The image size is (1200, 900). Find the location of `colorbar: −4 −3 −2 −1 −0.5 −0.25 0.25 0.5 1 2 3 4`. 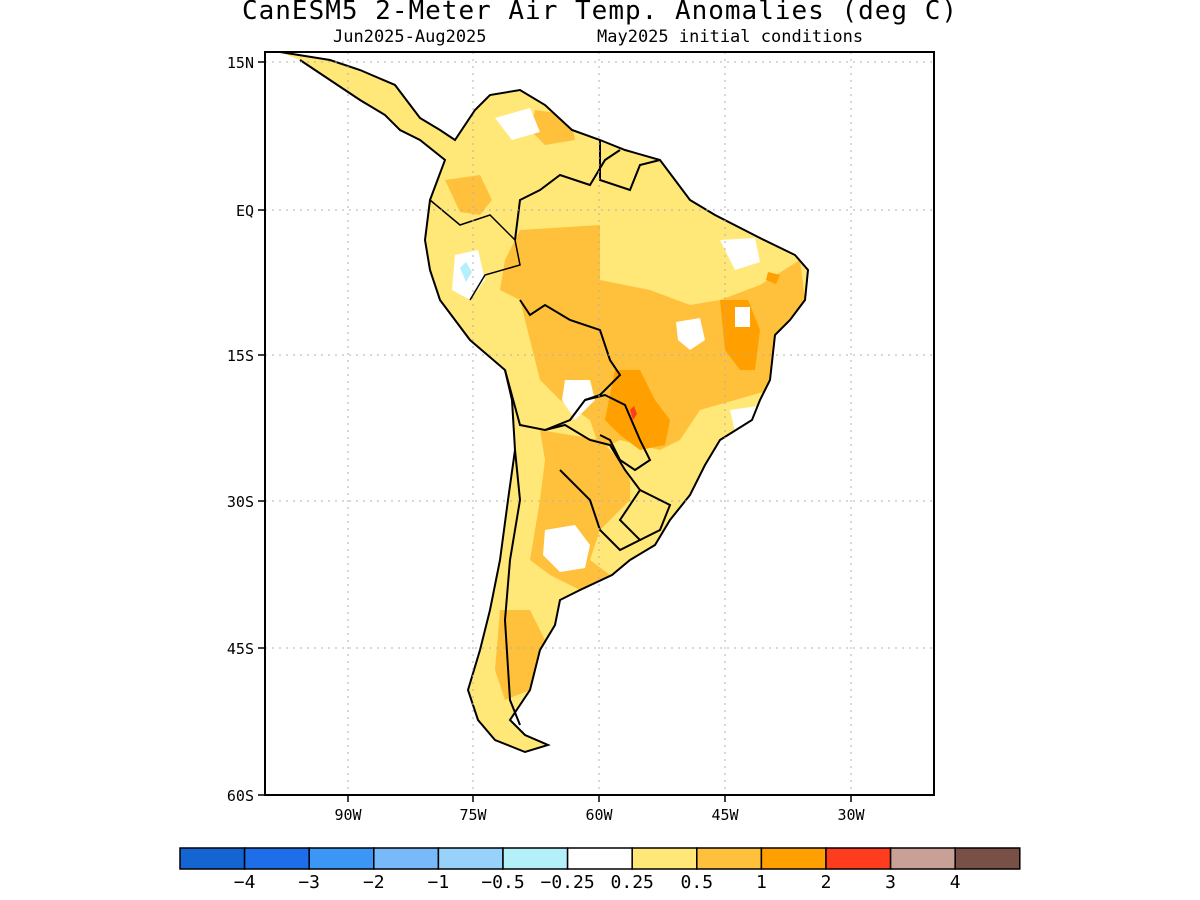

colorbar: −4 −3 −2 −1 −0.5 −0.25 0.25 0.5 1 2 3 4 is located at coordinates (600, 870).